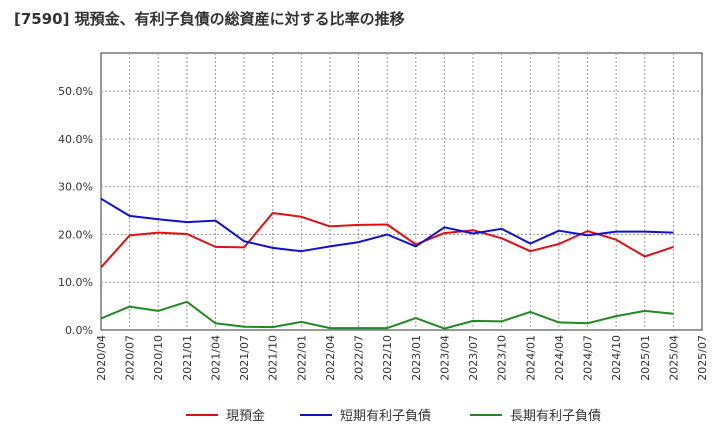 This screenshot has height=440, width=720. What do you see at coordinates (530, 358) in the screenshot?
I see `x-tick-label: 2024/01` at bounding box center [530, 358].